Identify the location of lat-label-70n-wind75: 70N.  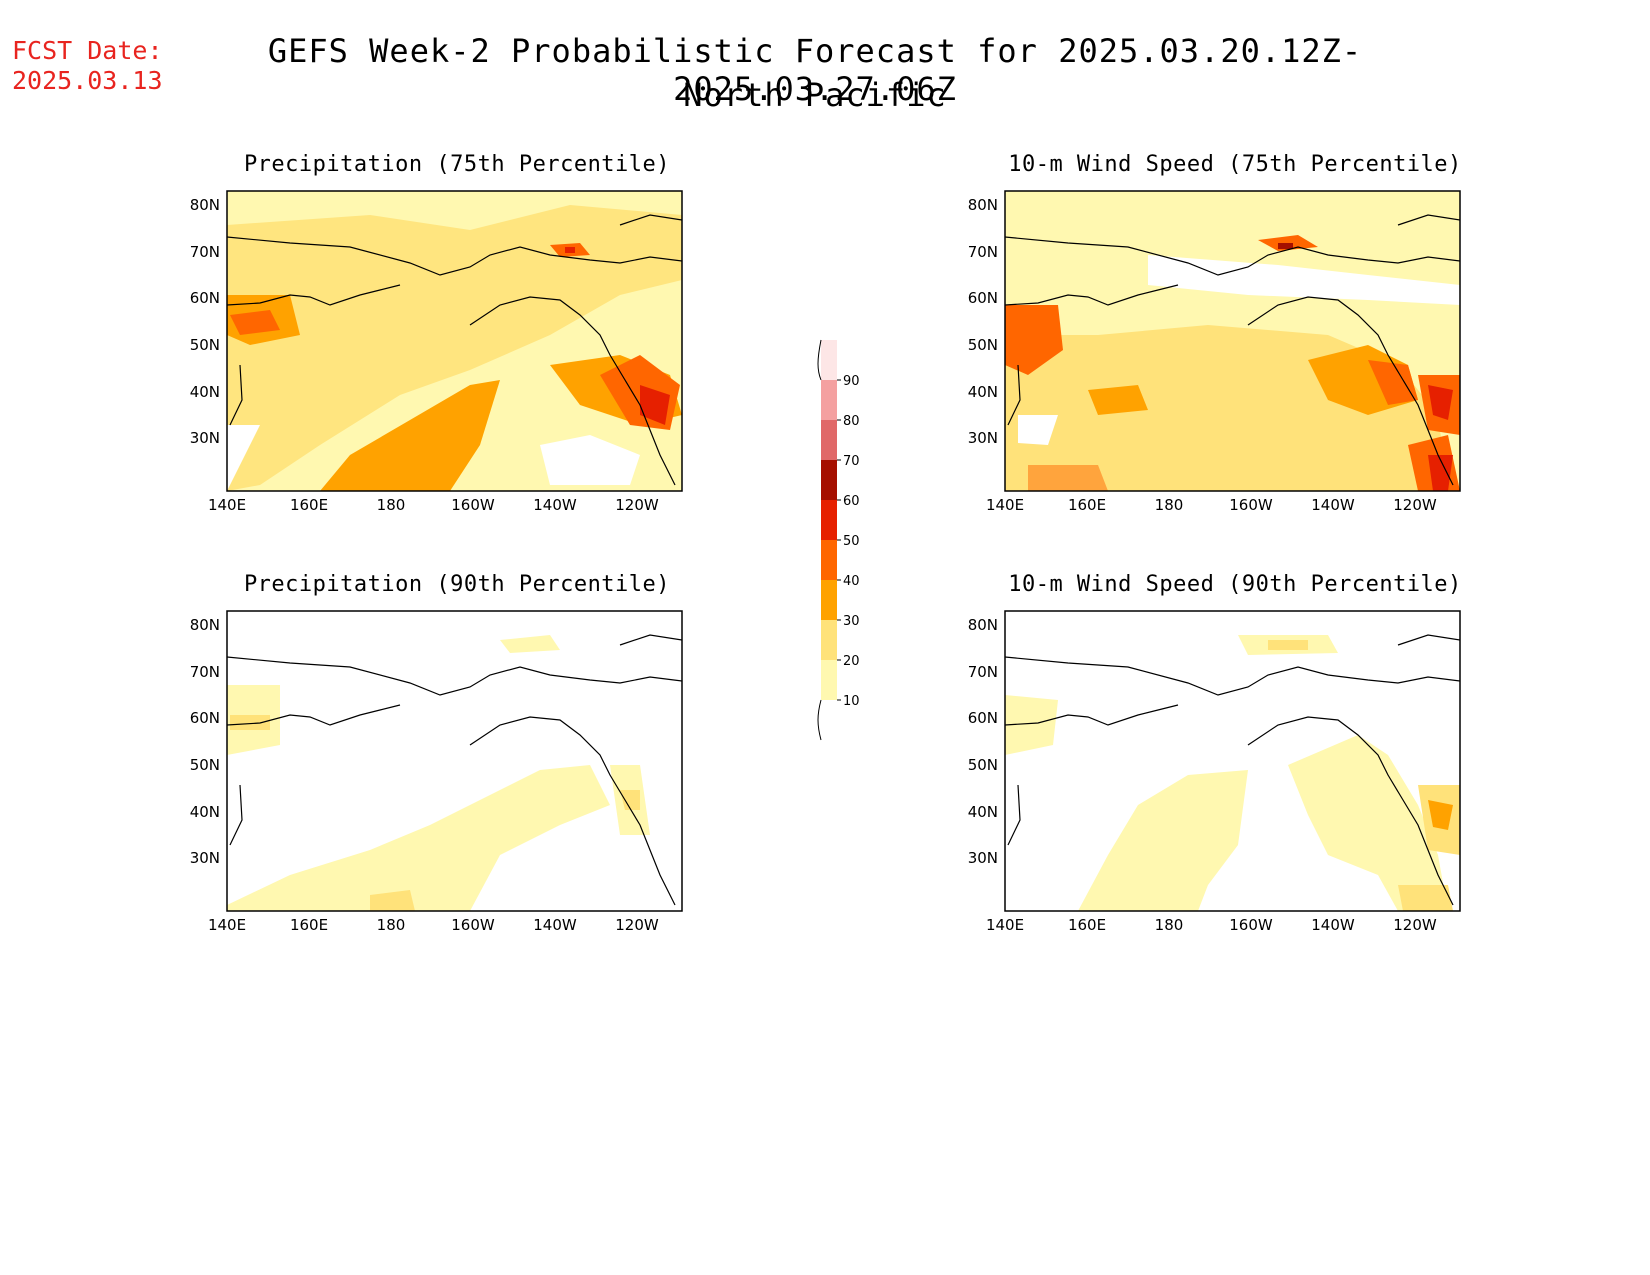
(983, 252).